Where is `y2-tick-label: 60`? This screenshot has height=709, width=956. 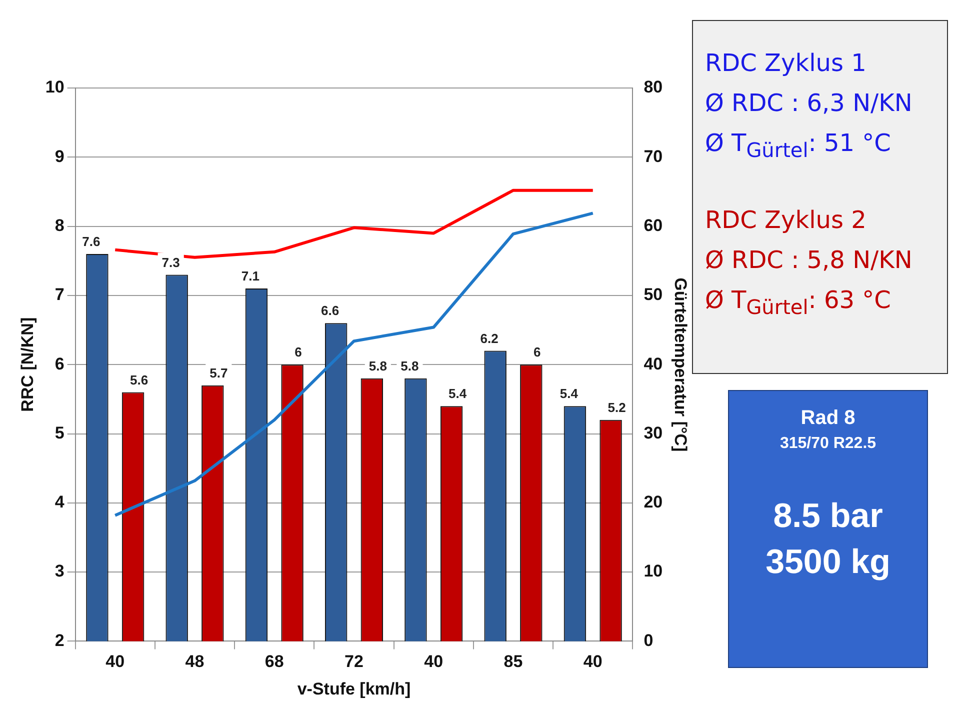 y2-tick-label: 60 is located at coordinates (653, 225).